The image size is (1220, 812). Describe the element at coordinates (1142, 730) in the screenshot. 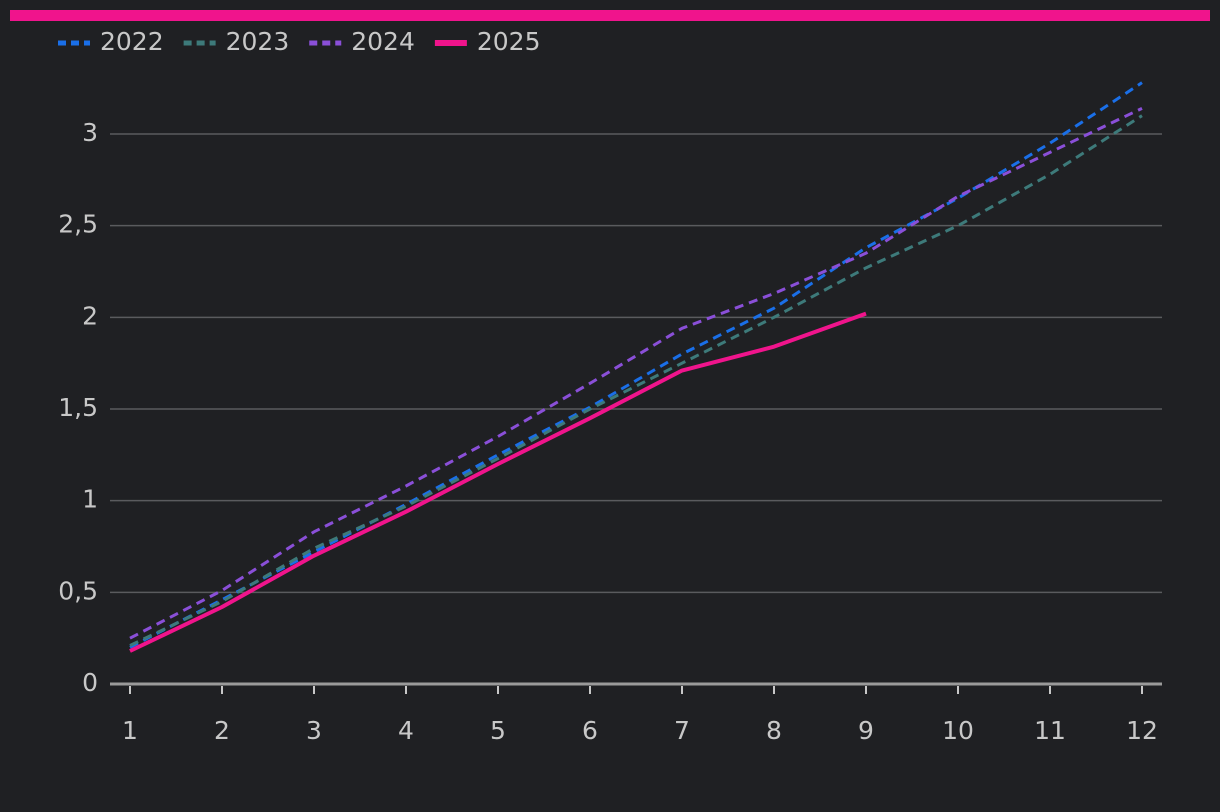

I see `x-tick-label: 12` at that location.